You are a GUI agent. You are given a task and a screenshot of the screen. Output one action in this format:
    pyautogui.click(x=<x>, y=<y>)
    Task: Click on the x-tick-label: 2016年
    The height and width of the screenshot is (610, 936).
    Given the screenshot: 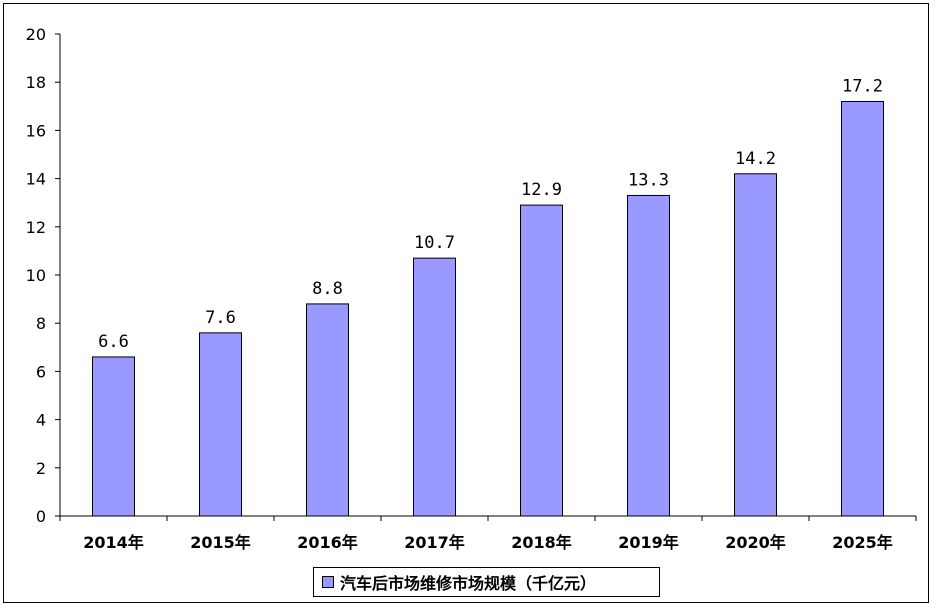 What is the action you would take?
    pyautogui.click(x=327, y=542)
    